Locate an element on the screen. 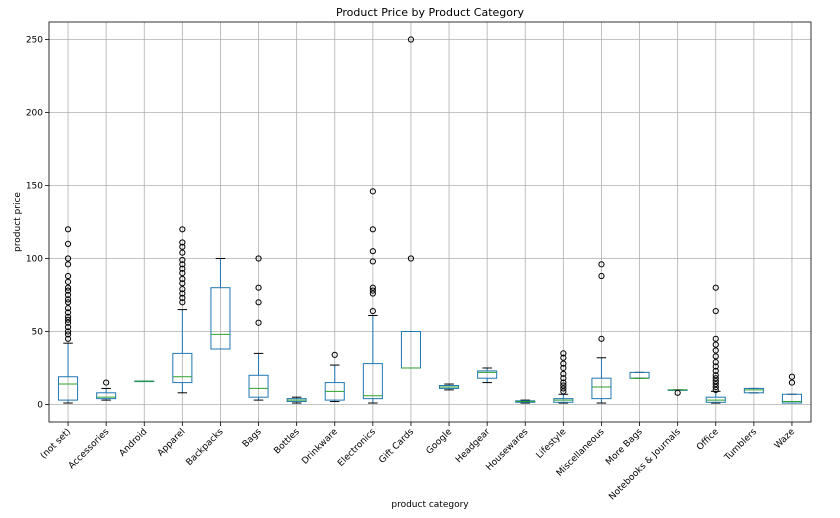 Image resolution: width=840 pixels, height=518 pixels. y-tick-label: 250 is located at coordinates (34, 41).